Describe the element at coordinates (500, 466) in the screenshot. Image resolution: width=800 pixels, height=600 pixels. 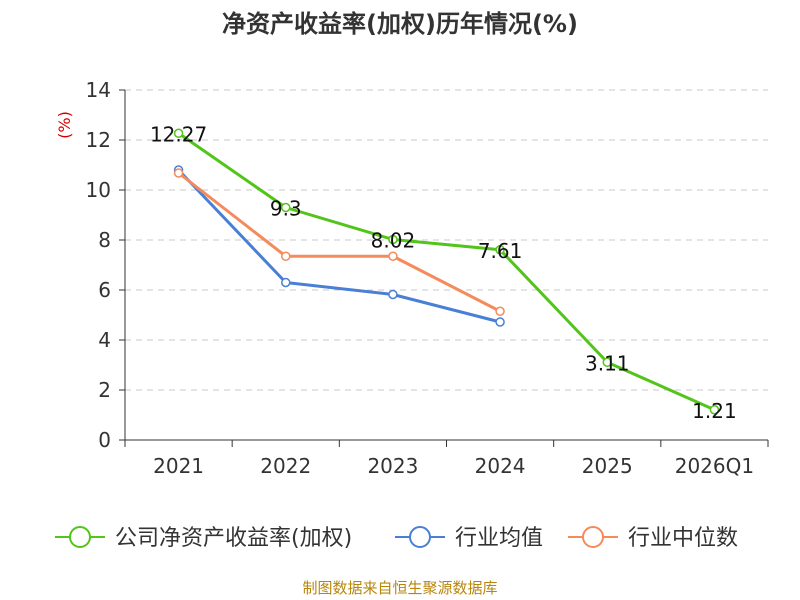
I see `x-tick-label: 2024` at that location.